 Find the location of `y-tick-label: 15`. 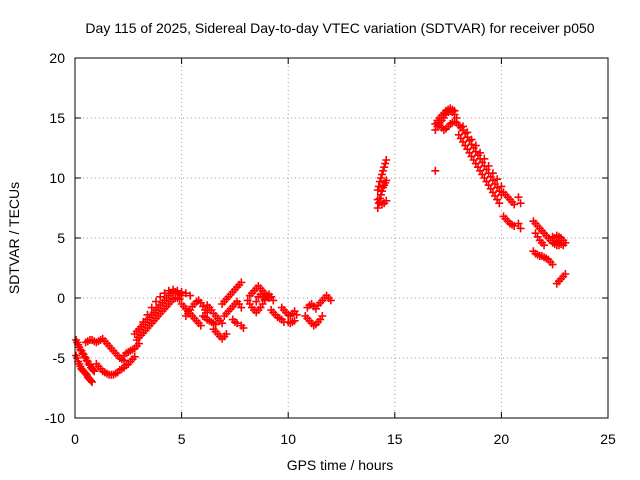

y-tick-label: 15 is located at coordinates (57, 118).